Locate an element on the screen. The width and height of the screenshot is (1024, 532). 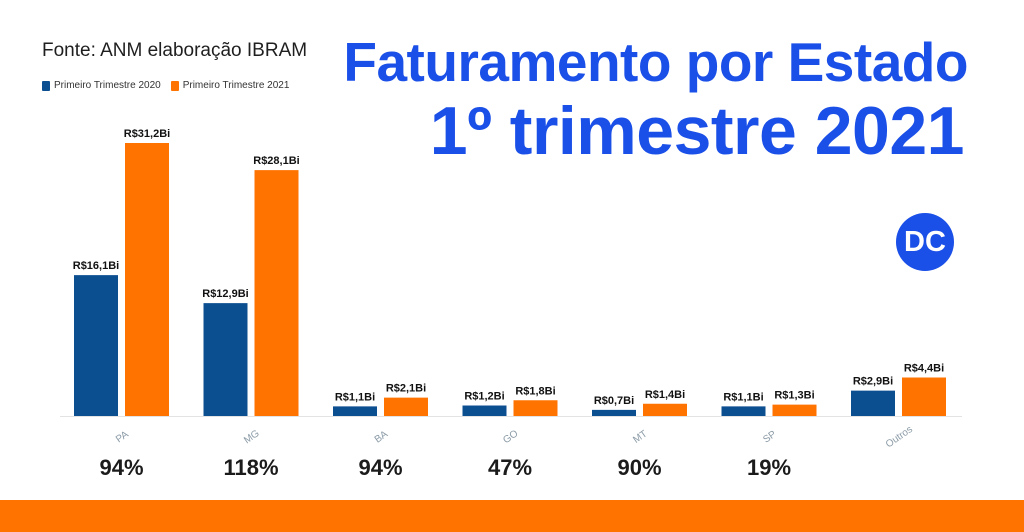
data-label-go-2020: R$1,2Bi is located at coordinates (484, 397).